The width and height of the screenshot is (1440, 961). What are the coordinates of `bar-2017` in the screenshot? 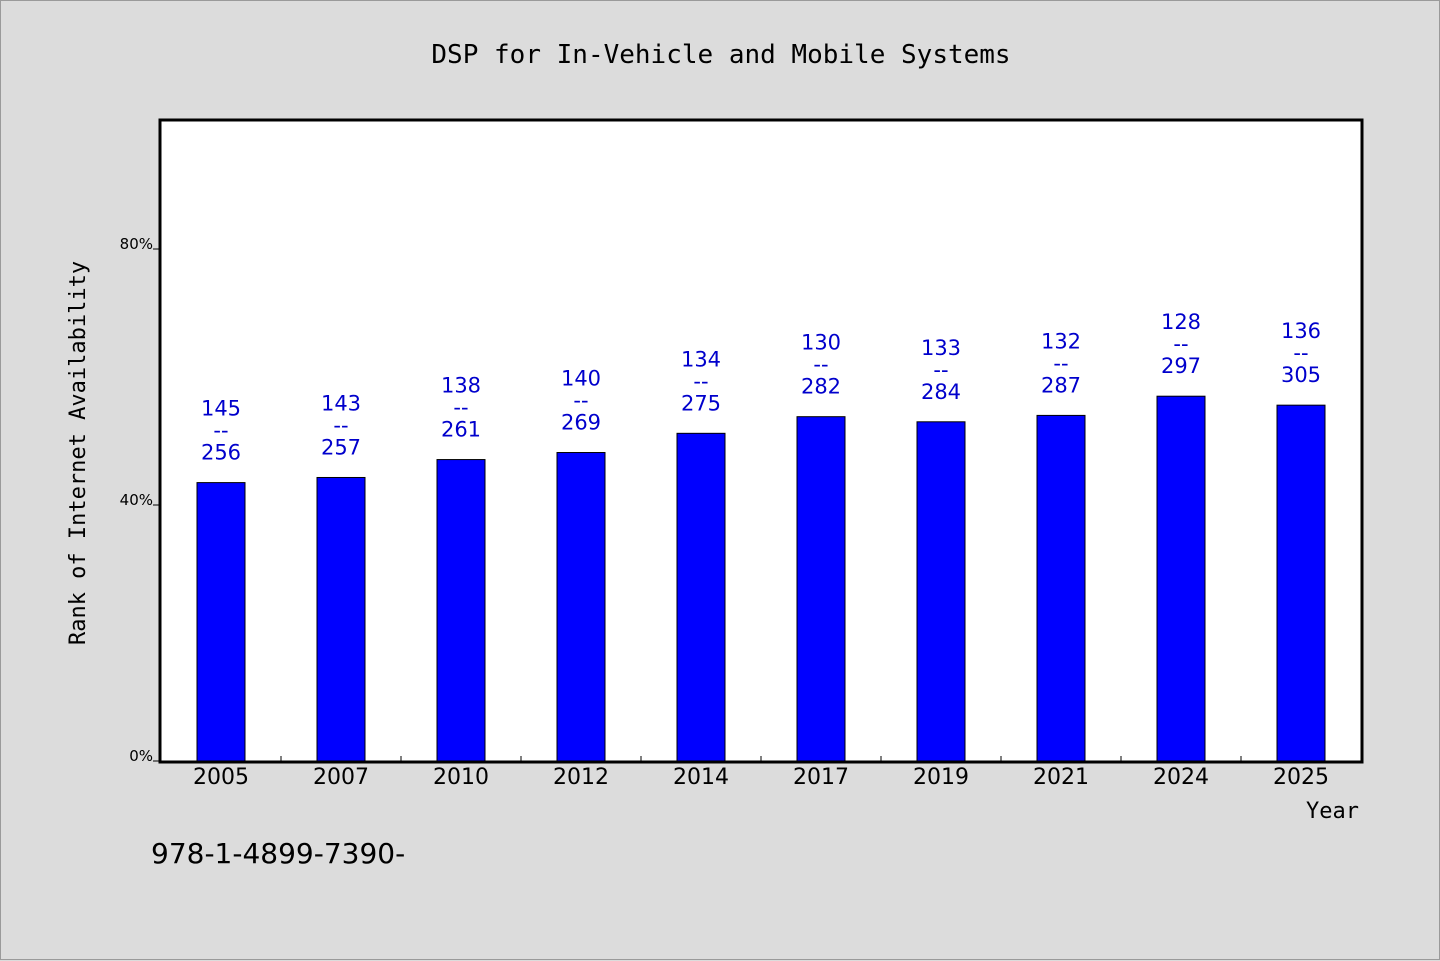 It's located at (821, 589).